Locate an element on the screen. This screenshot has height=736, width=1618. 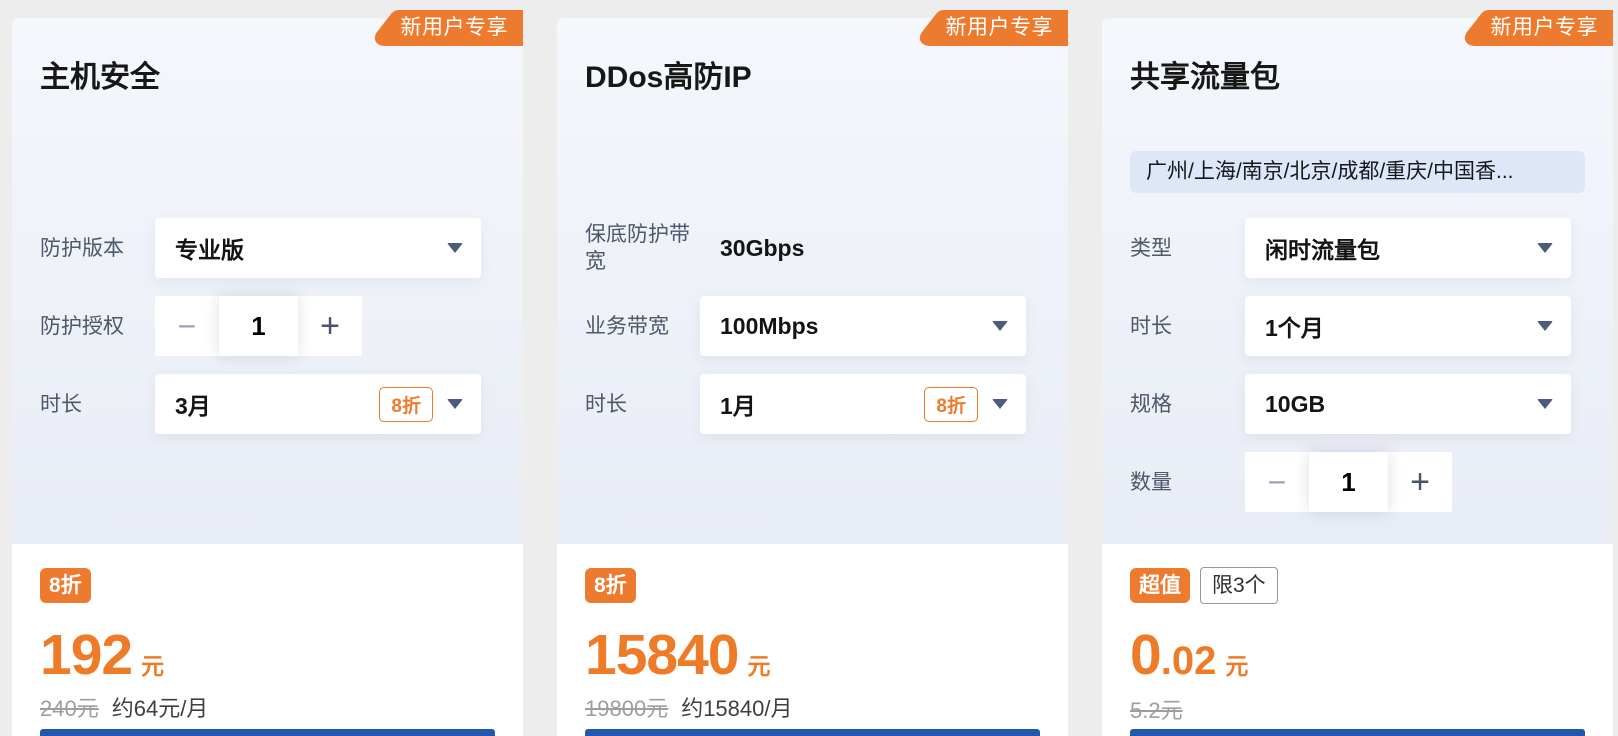
business-bandwidth-select: 100Mbps is located at coordinates (863, 326).